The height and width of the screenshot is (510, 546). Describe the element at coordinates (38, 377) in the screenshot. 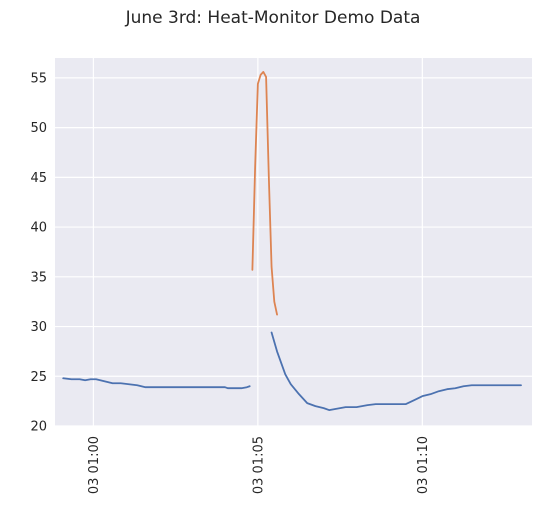

I see `y-tick-label: 25` at that location.